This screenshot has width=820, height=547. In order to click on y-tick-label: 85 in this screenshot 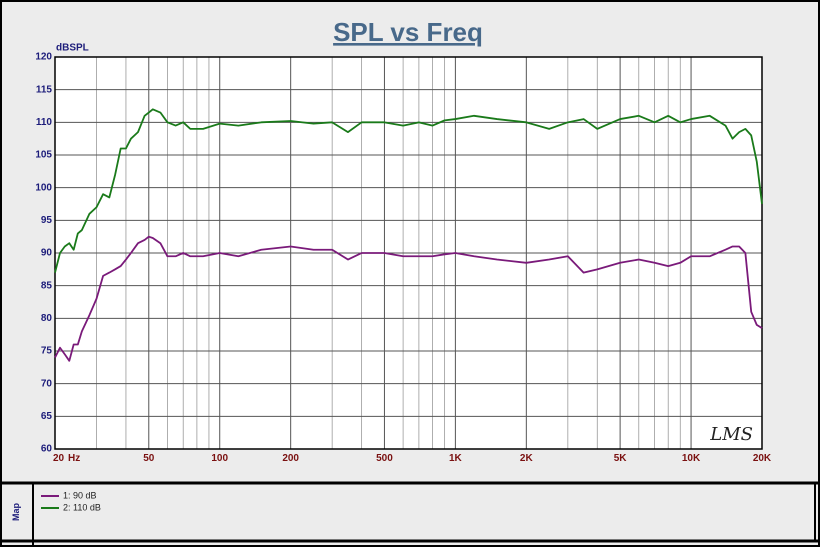, I will do `click(47, 285)`.